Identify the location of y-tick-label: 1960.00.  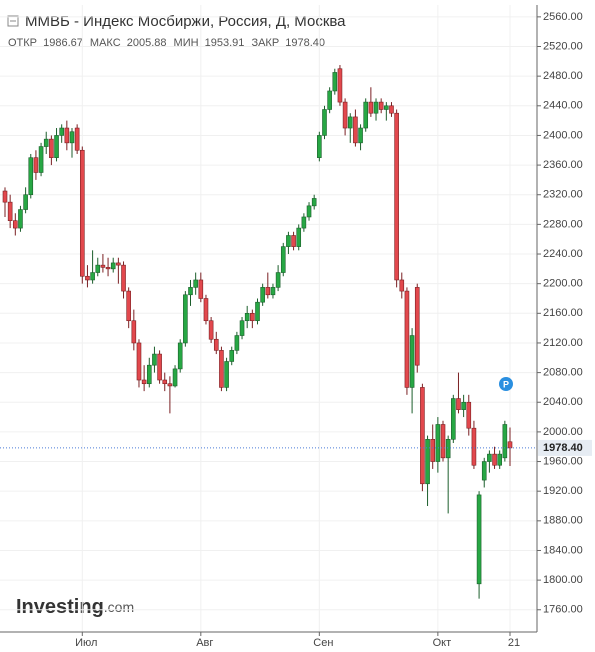
(563, 461).